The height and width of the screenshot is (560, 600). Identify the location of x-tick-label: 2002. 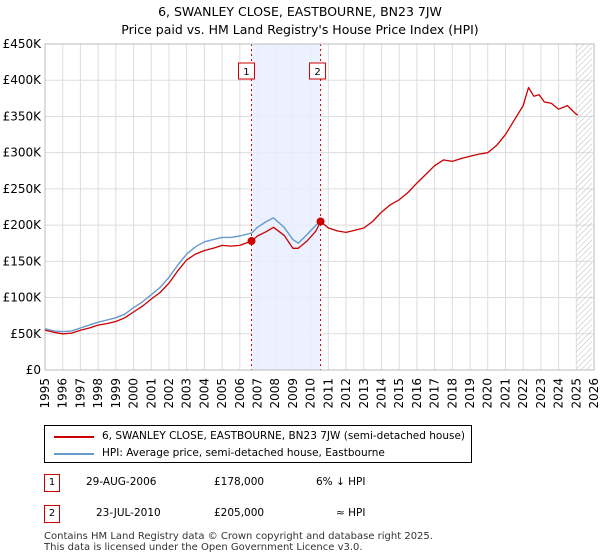
(169, 393).